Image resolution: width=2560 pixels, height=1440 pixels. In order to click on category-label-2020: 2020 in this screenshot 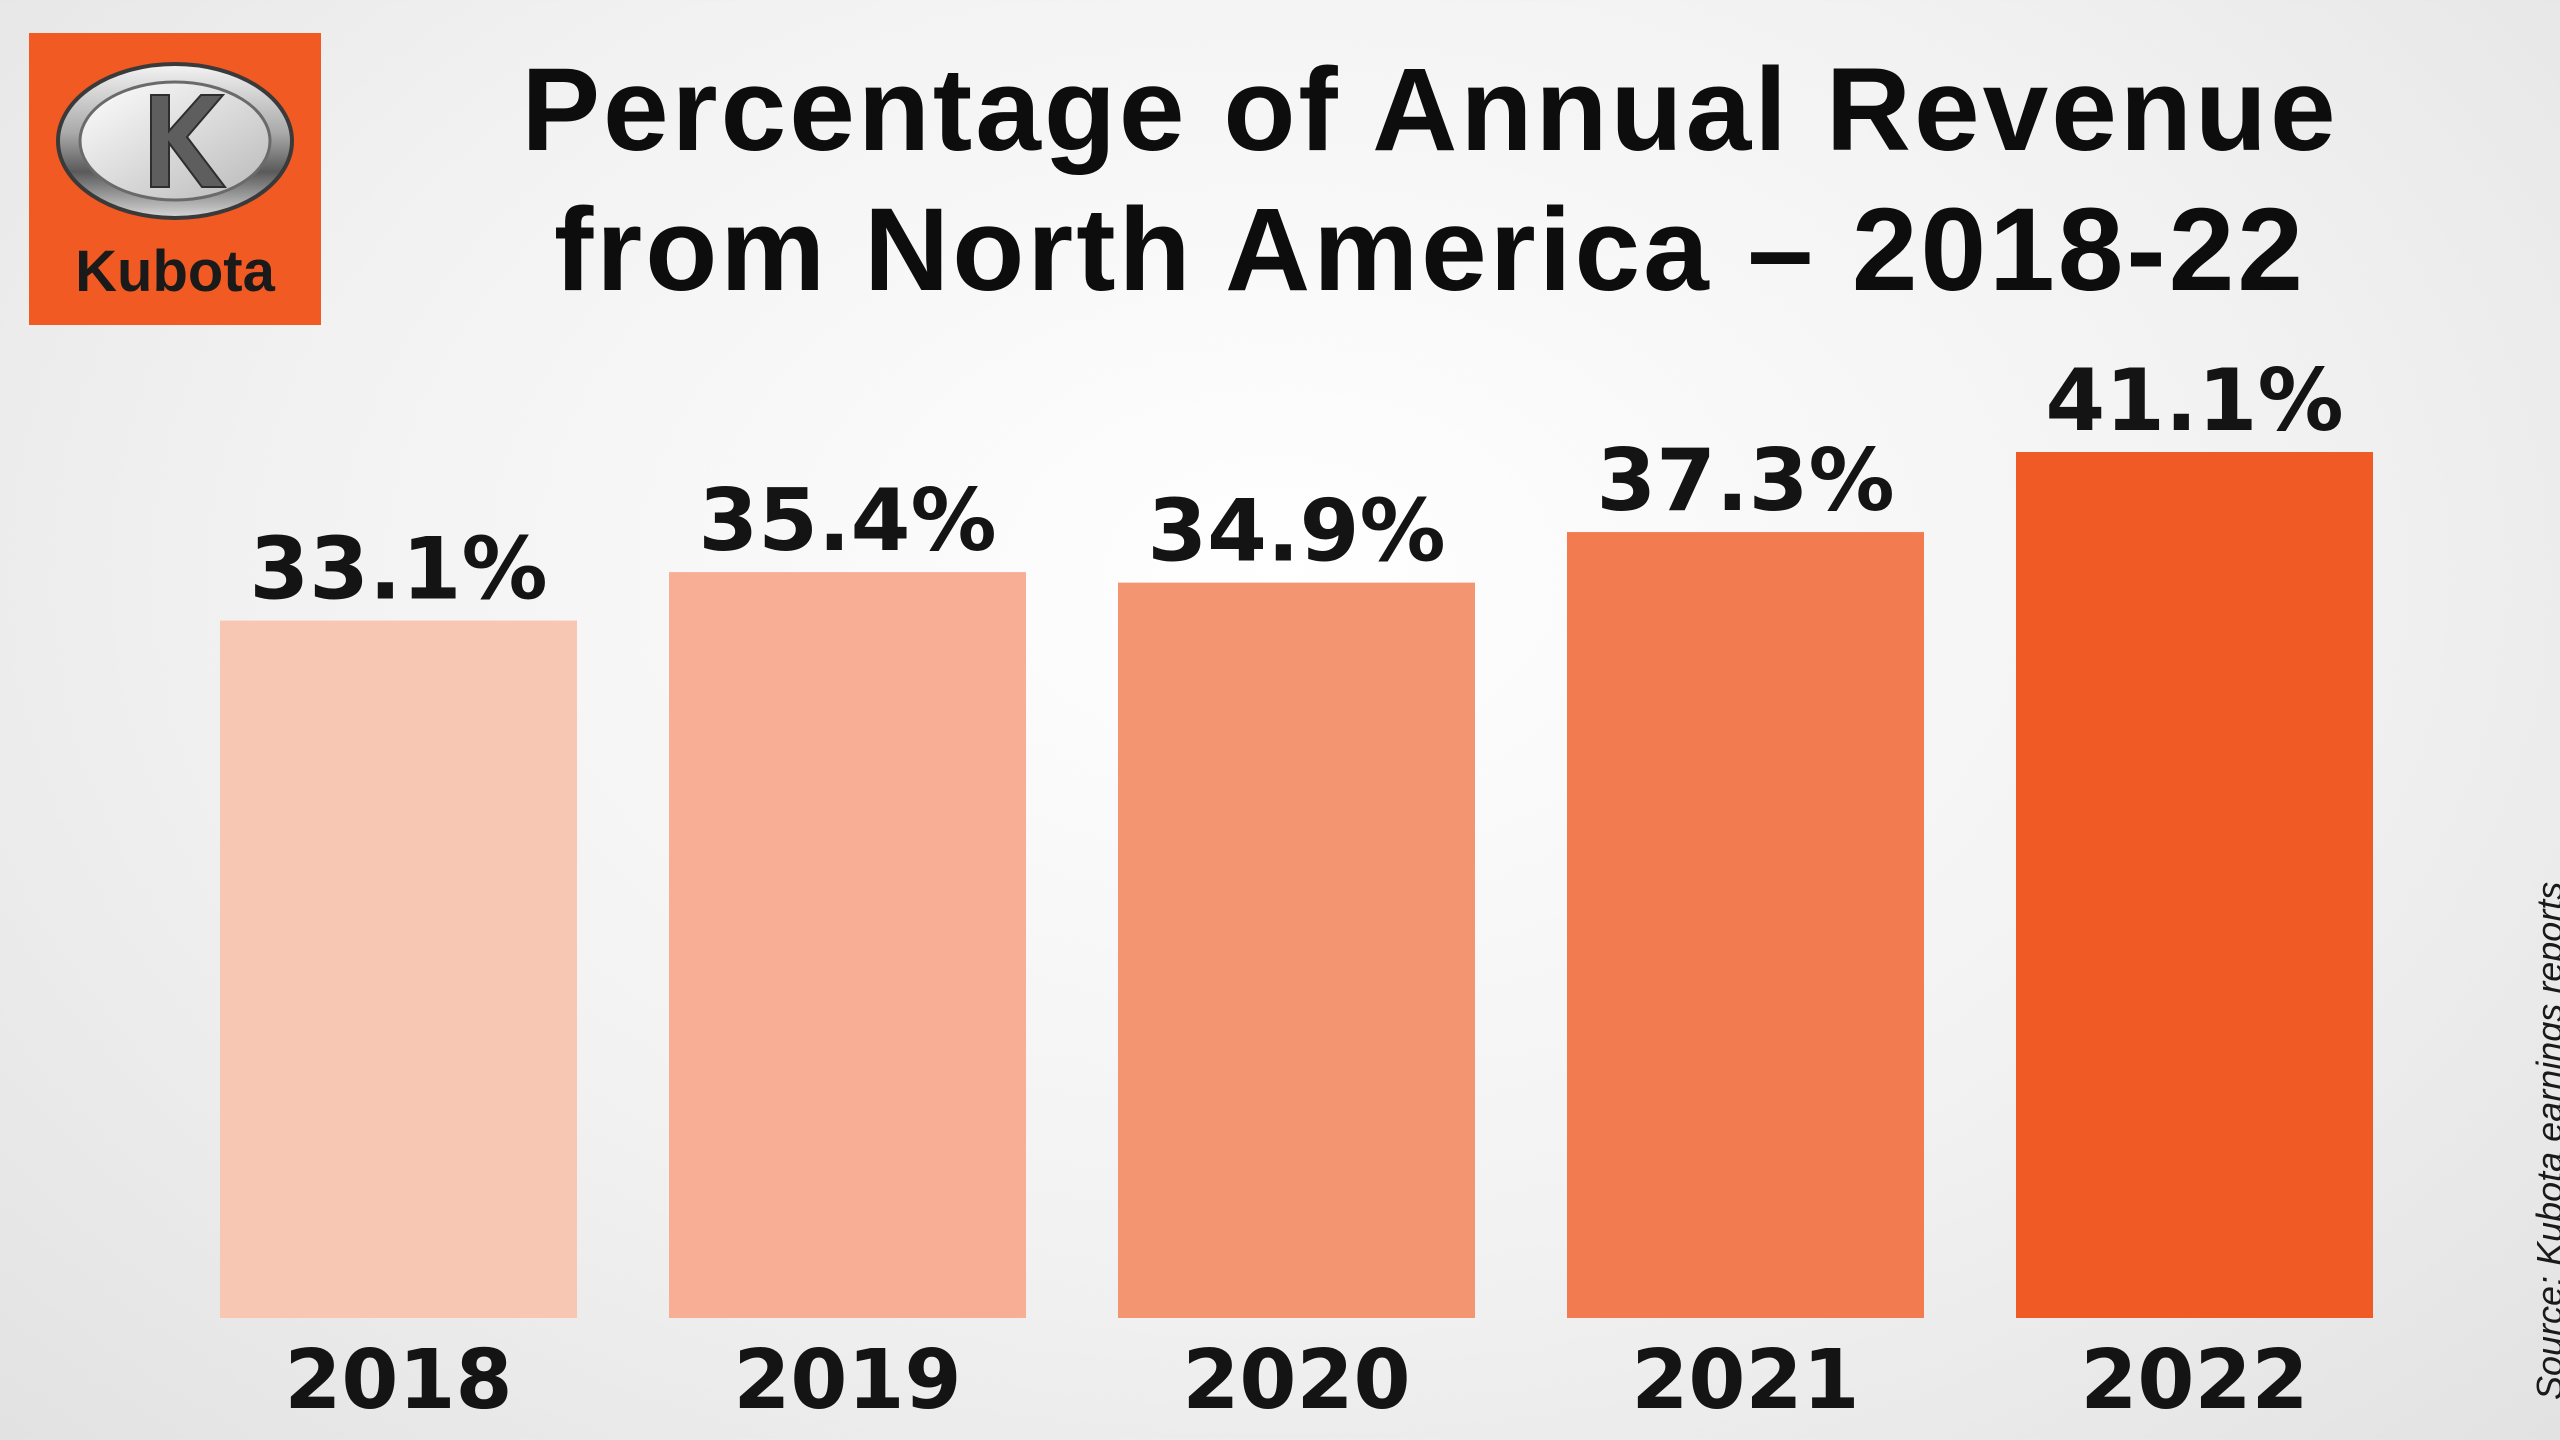, I will do `click(1296, 1380)`.